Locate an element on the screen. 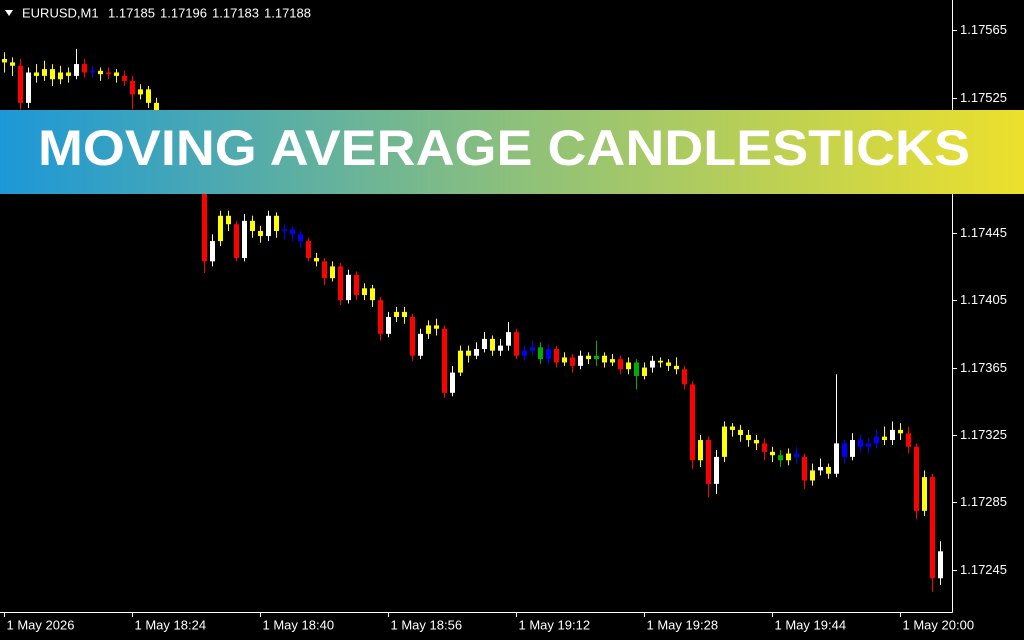 Image resolution: width=1024 pixels, height=640 pixels. banner is located at coordinates (512, 152).